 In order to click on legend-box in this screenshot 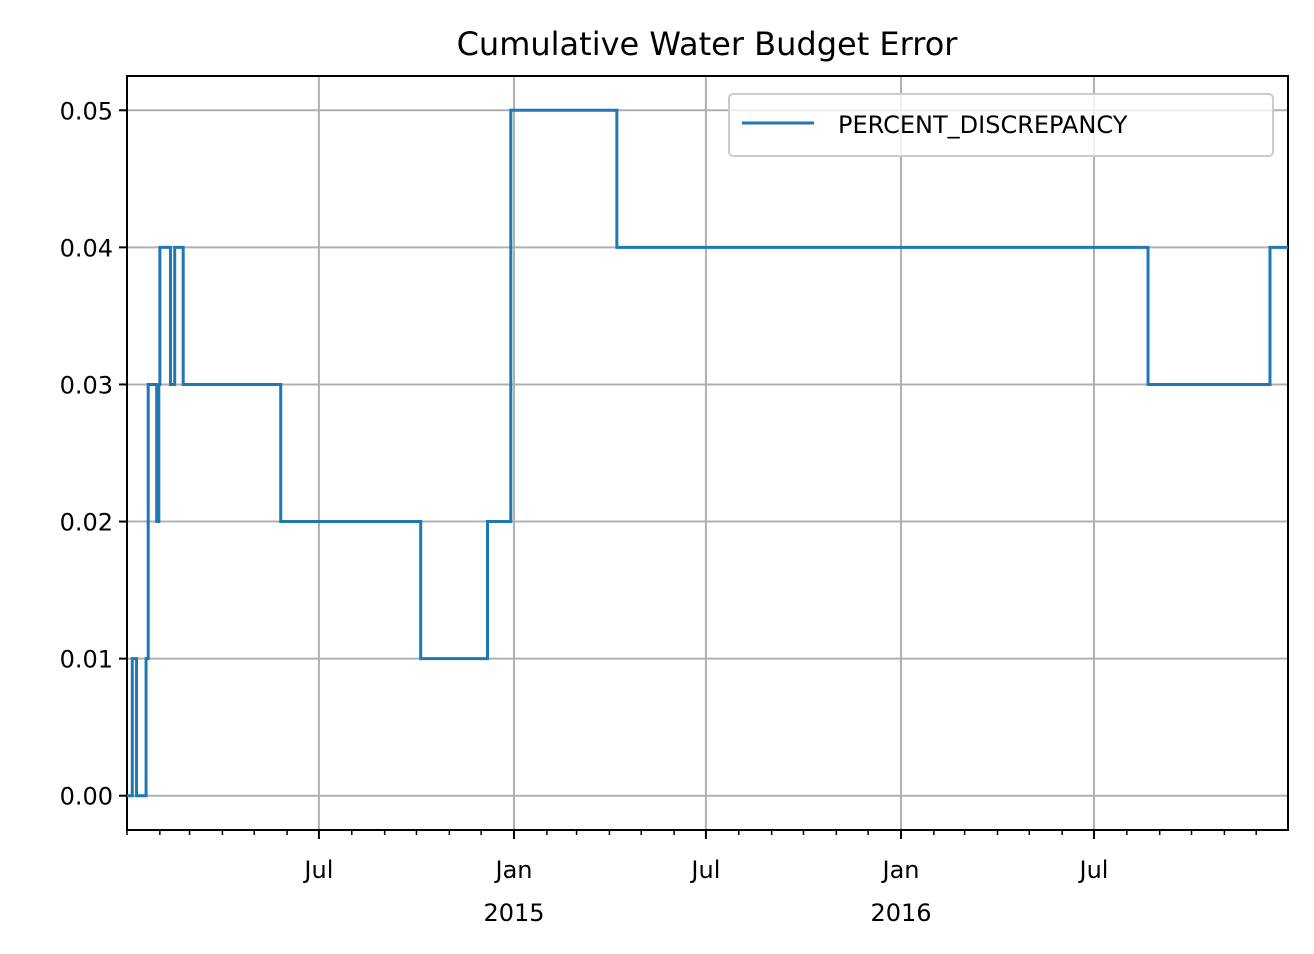, I will do `click(1001, 125)`.